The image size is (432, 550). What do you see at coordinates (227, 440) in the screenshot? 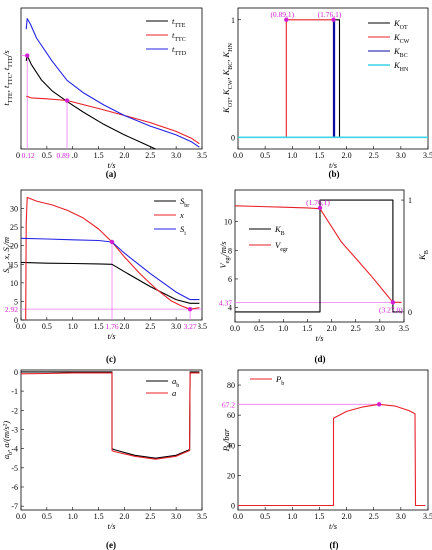
I see `y-axis-label-f: Pb/bar` at bounding box center [227, 440].